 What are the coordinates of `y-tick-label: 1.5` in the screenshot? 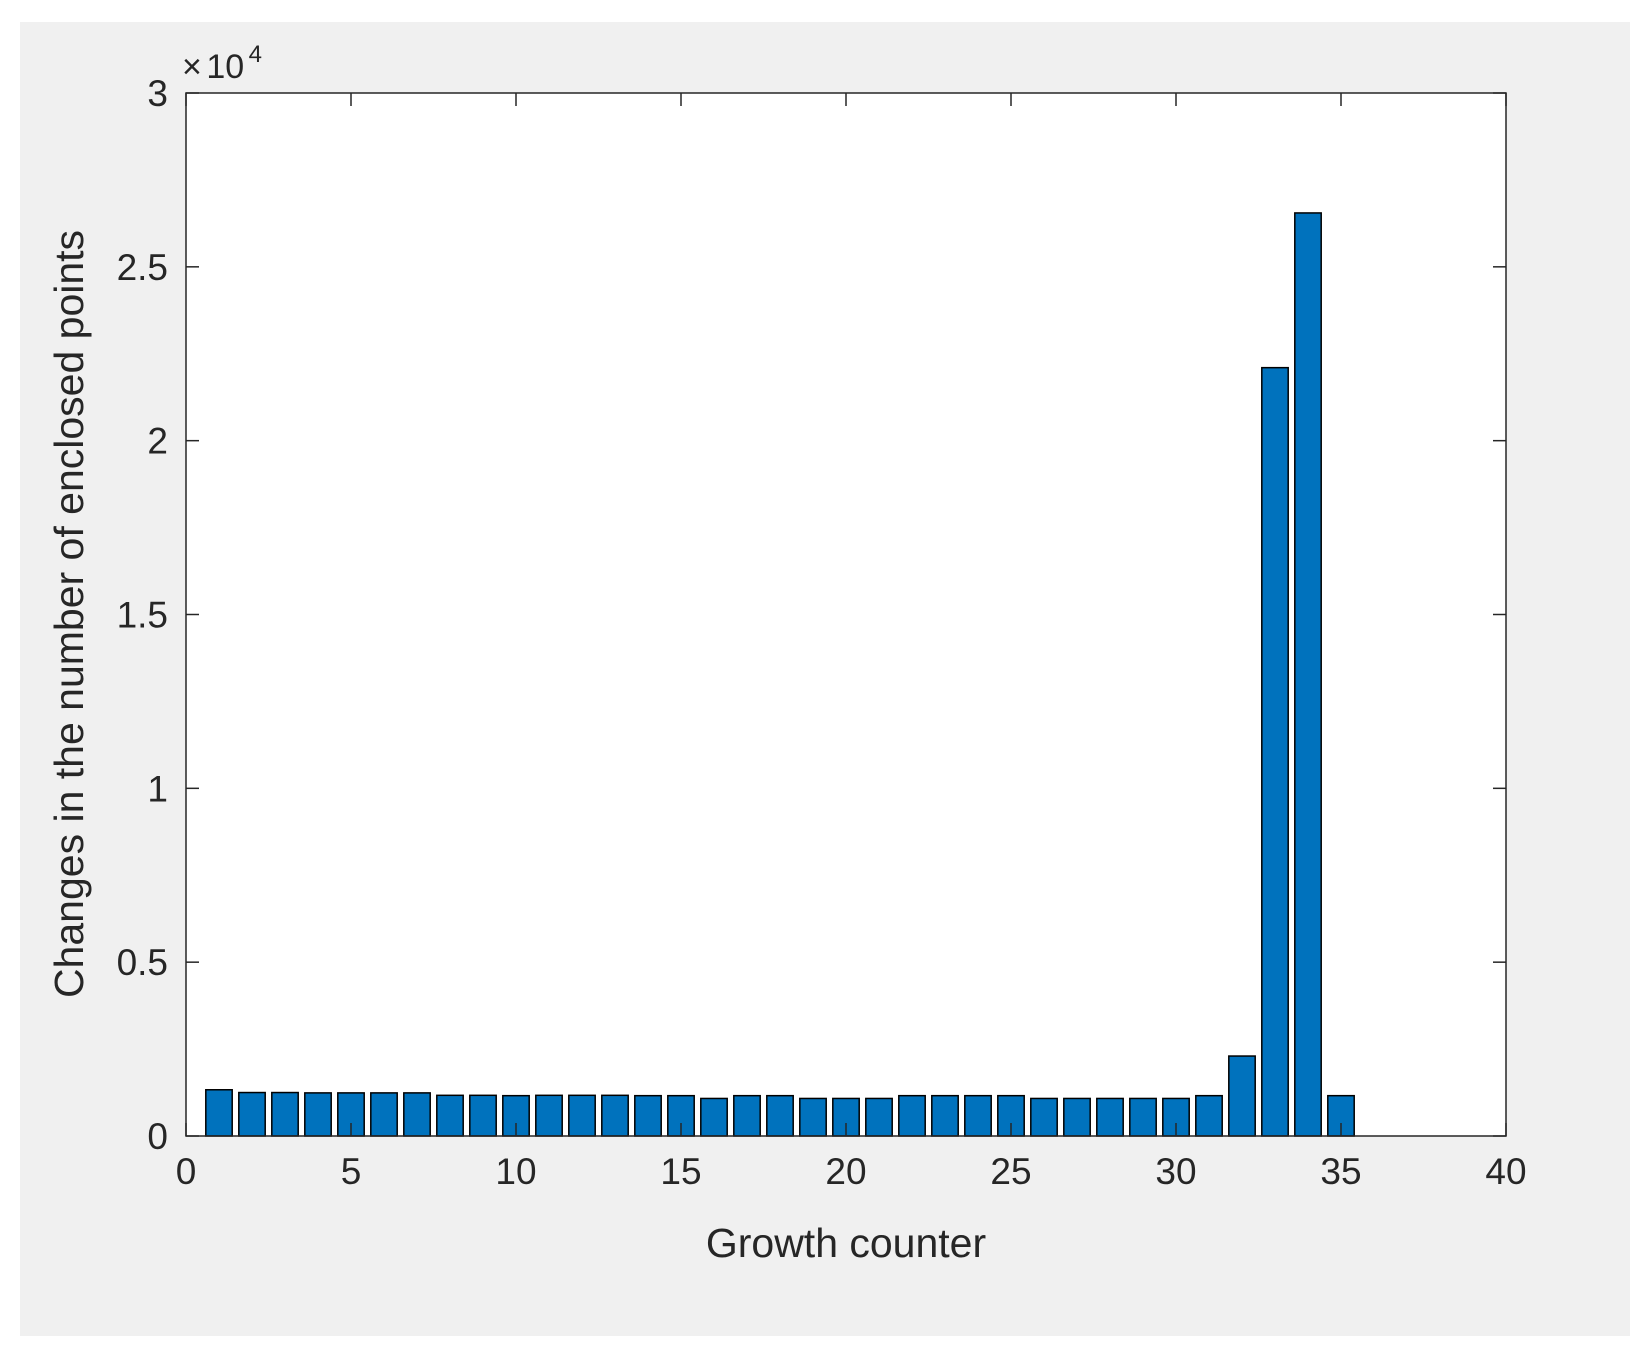 It's located at (142, 615).